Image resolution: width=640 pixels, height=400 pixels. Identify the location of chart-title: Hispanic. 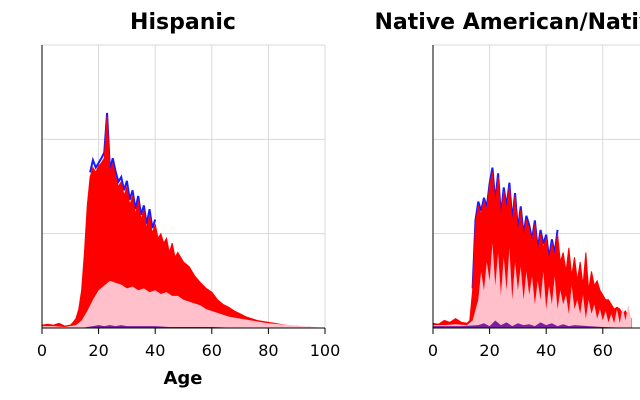
(183, 22).